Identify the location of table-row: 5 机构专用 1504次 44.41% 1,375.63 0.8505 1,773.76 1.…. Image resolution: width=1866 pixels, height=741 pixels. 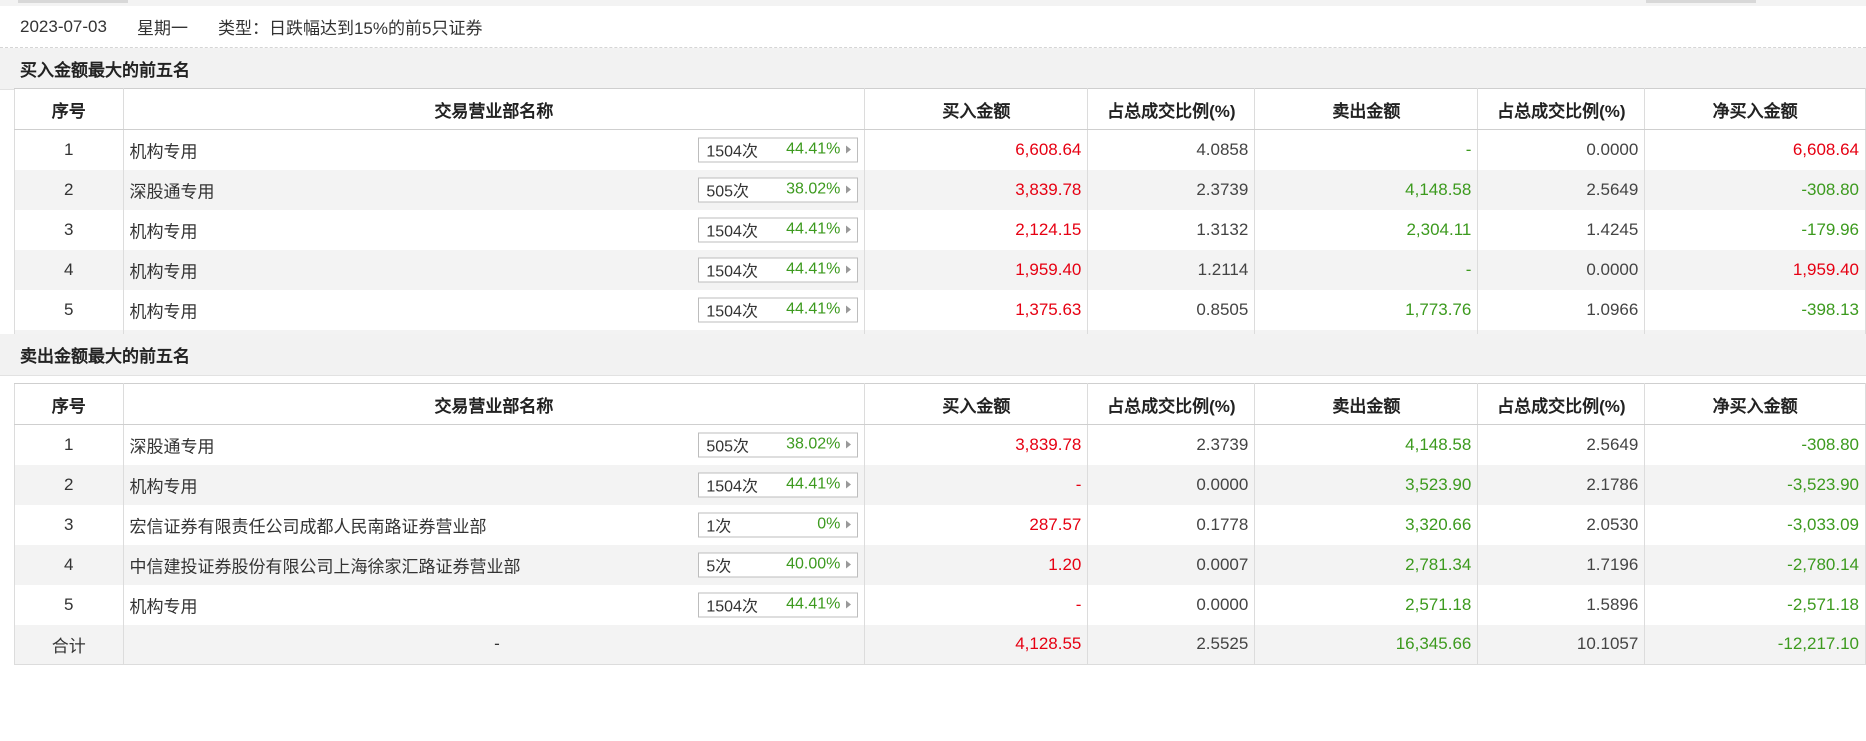
(940, 309).